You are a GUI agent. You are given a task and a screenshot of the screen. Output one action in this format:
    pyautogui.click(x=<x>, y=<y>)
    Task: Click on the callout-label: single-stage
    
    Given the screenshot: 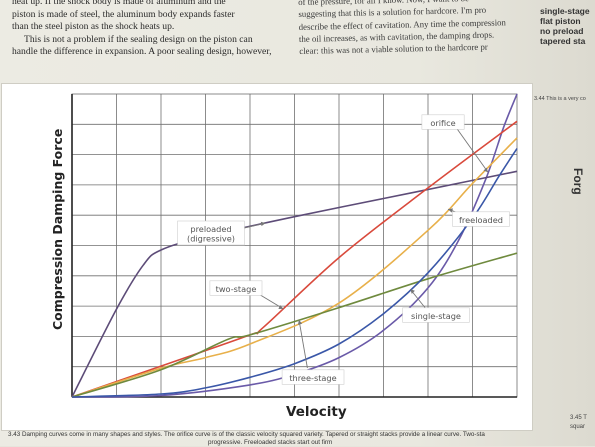 What is the action you would take?
    pyautogui.click(x=436, y=316)
    